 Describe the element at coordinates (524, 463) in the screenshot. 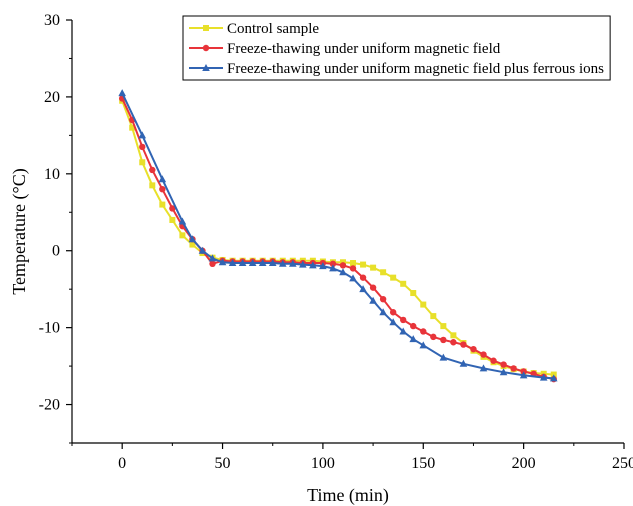

I see `x-tick-label: 200` at that location.